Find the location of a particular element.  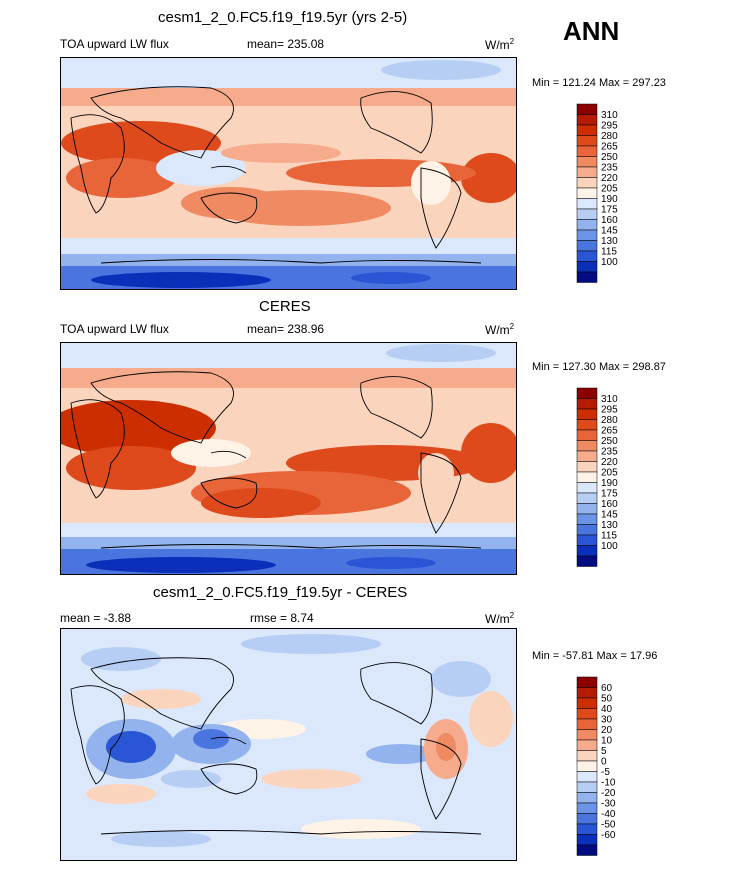

panel3-colorbar: 60 50 40 30 20 10 5 0 -5 -10 -20 -30 -40 -50 -60 is located at coordinates (606, 769).